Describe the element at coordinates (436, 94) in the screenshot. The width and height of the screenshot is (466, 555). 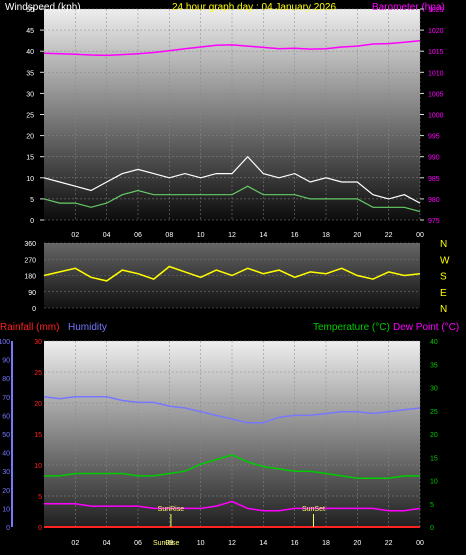
I see `y-right-tick-label: 1005` at that location.